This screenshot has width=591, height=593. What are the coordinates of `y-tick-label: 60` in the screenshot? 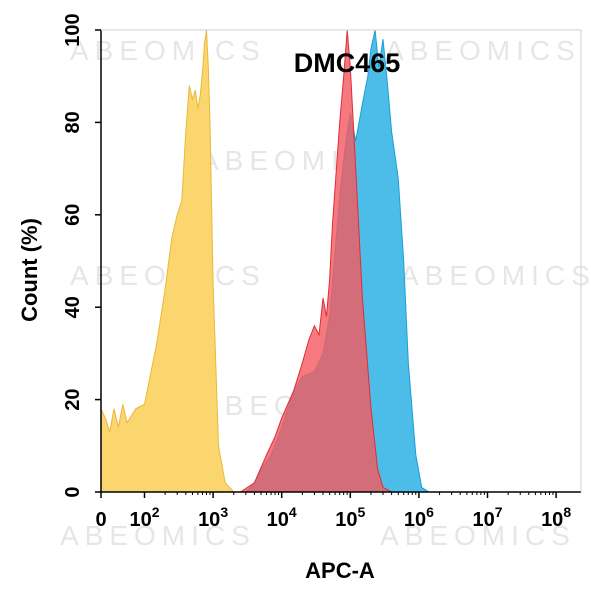 It's located at (73, 215).